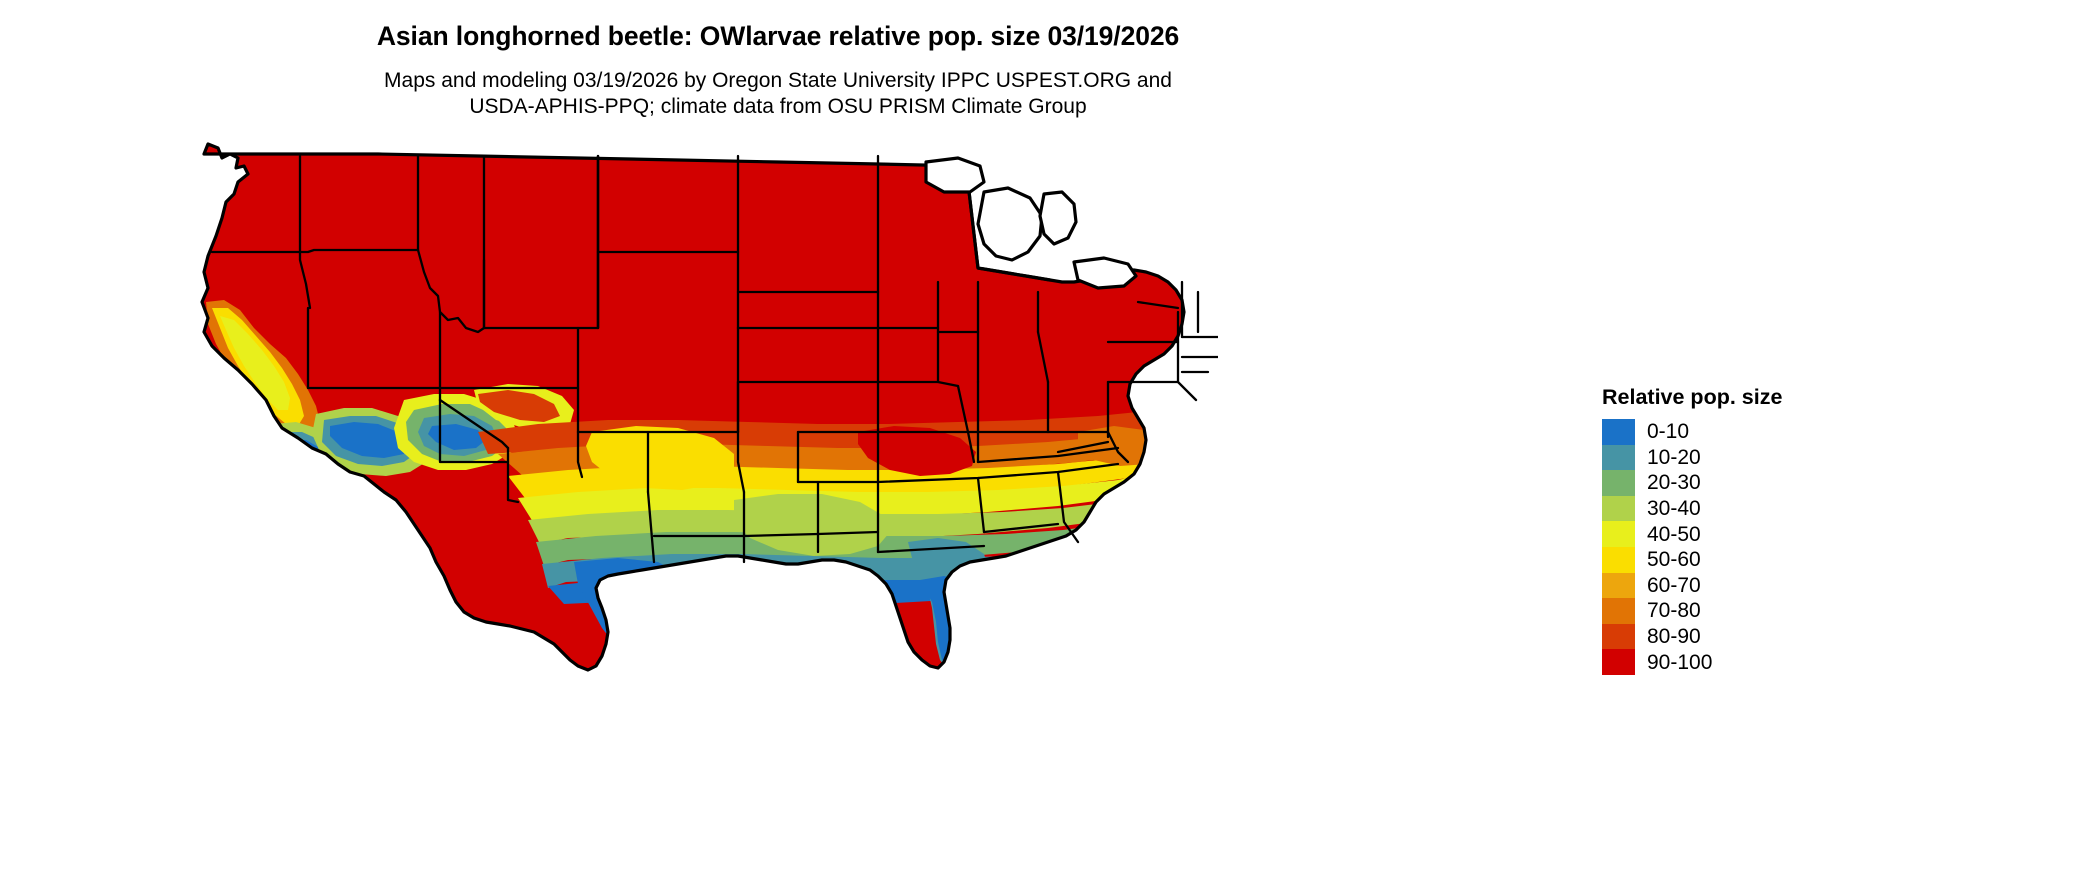 This screenshot has width=2100, height=892. What do you see at coordinates (1674, 457) in the screenshot?
I see `legend-item-label: 10-20` at bounding box center [1674, 457].